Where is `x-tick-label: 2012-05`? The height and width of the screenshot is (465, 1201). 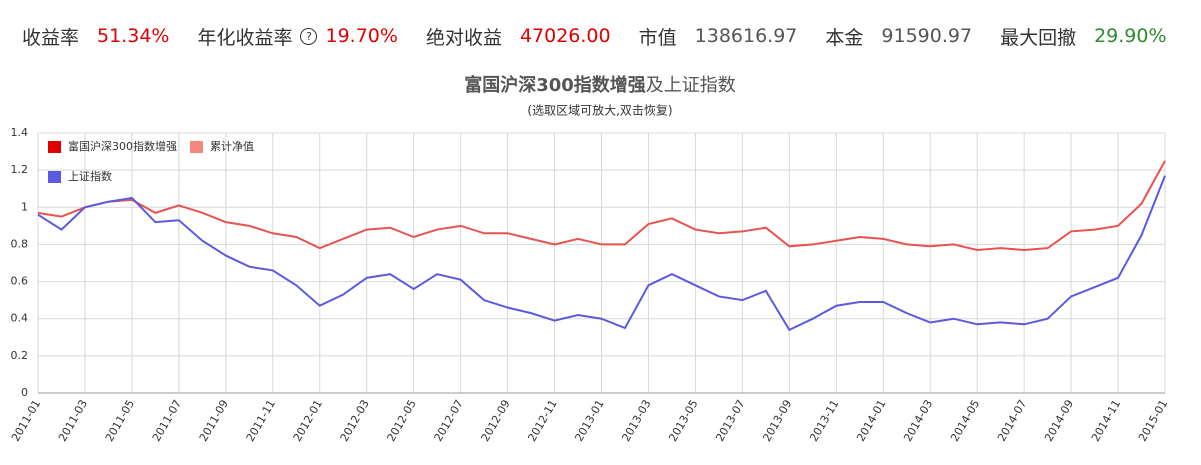
x-tick-label: 2012-05 is located at coordinates (402, 421).